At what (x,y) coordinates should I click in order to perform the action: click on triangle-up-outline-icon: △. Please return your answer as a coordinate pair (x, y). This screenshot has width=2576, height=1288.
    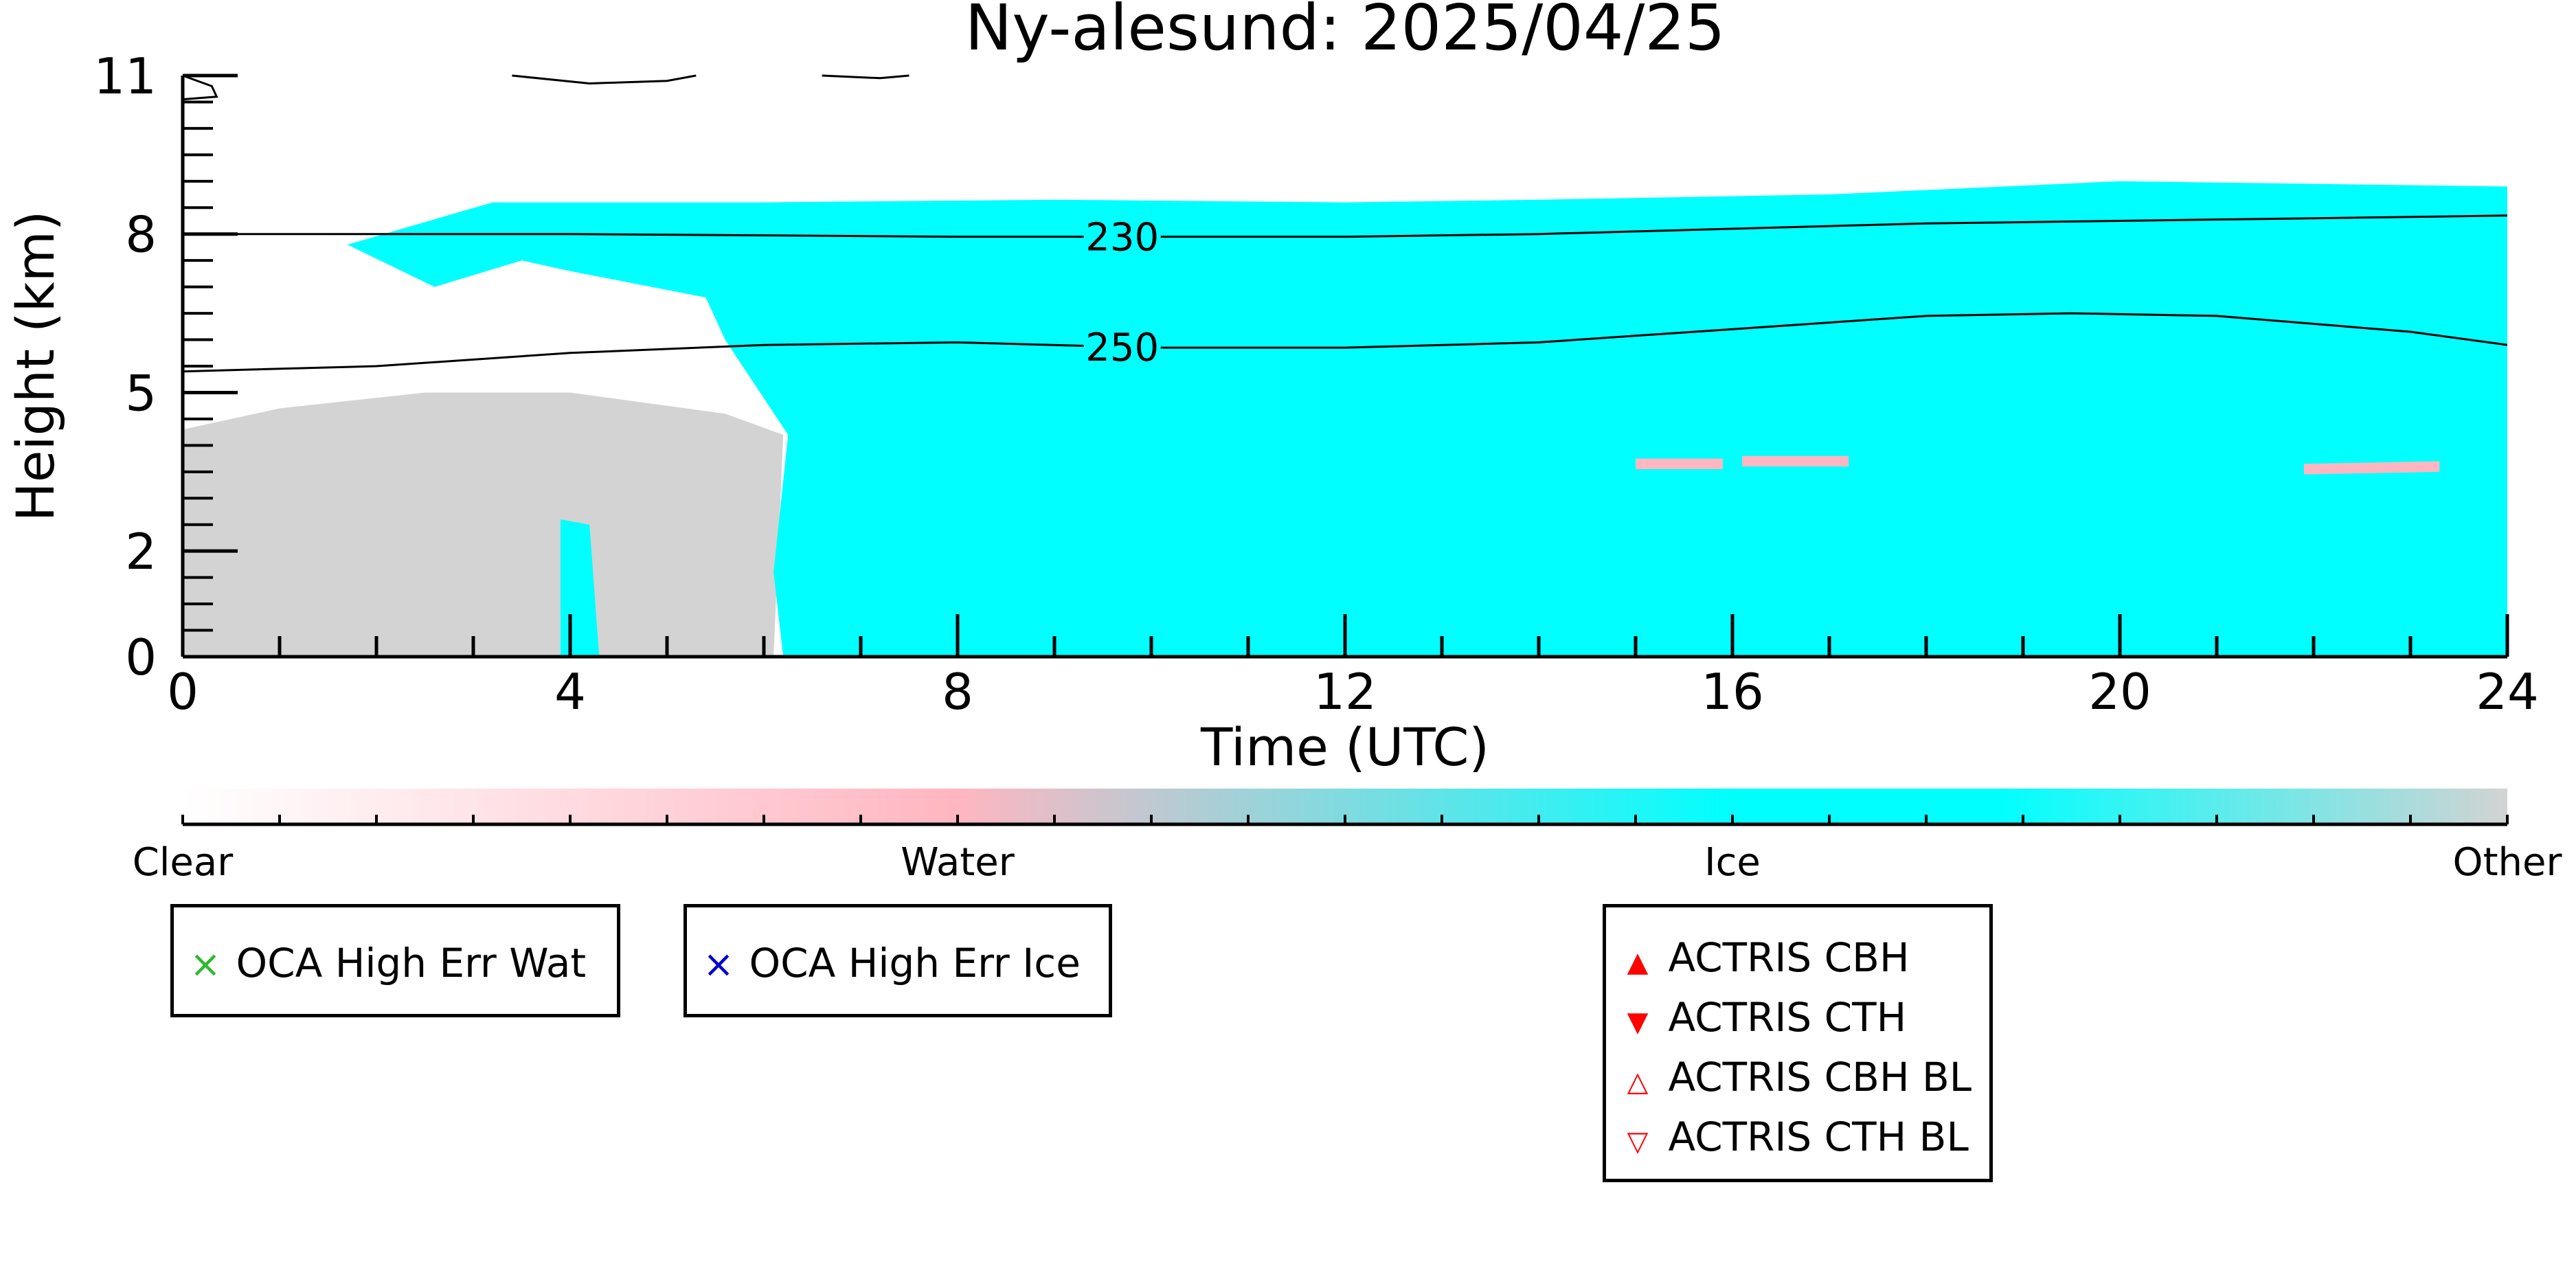
    Looking at the image, I should click on (1638, 1082).